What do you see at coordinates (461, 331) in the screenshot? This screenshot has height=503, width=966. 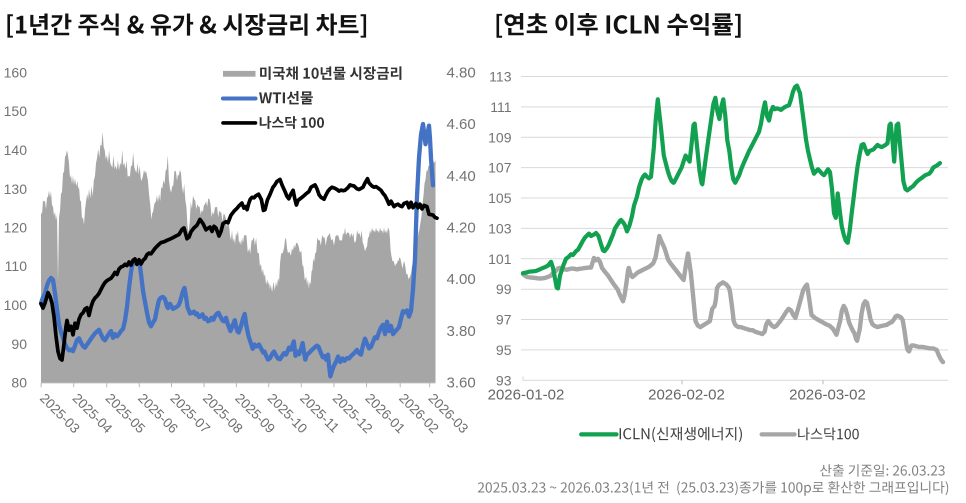 I see `svg-text: 3.80` at bounding box center [461, 331].